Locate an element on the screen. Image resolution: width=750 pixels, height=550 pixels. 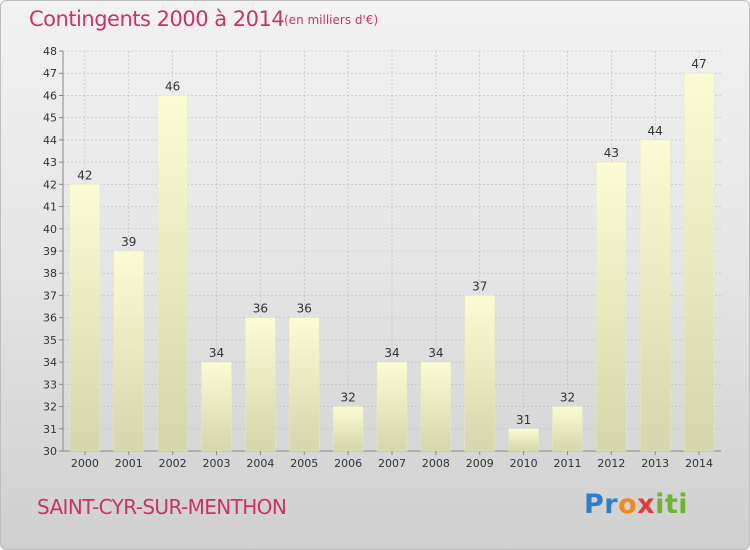
y-tick-label: 43 is located at coordinates (50, 162).